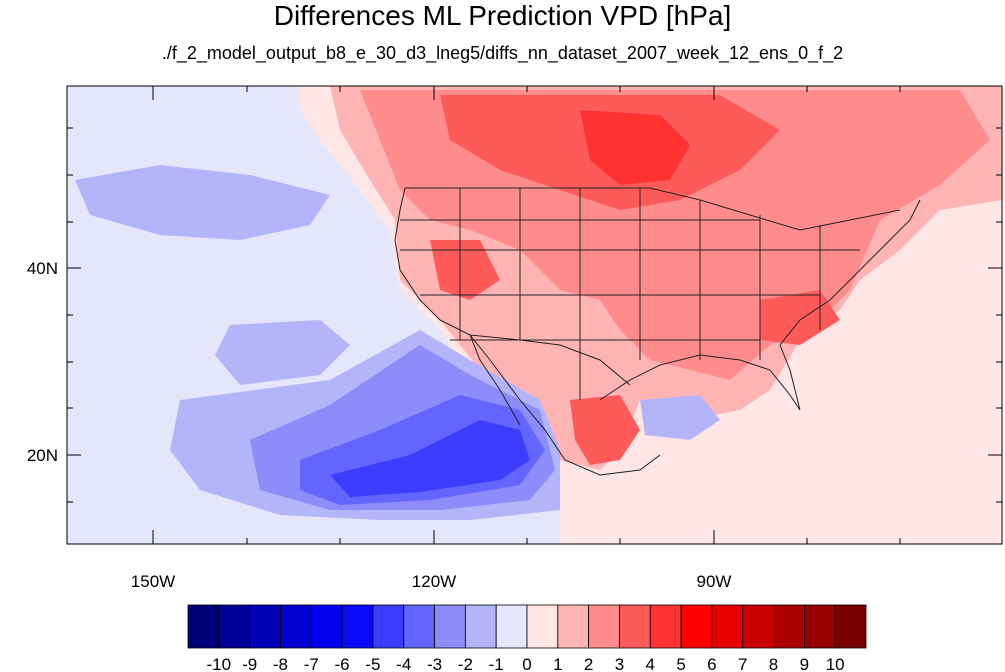  What do you see at coordinates (995, 361) in the screenshot?
I see `right-major-ticks` at bounding box center [995, 361].